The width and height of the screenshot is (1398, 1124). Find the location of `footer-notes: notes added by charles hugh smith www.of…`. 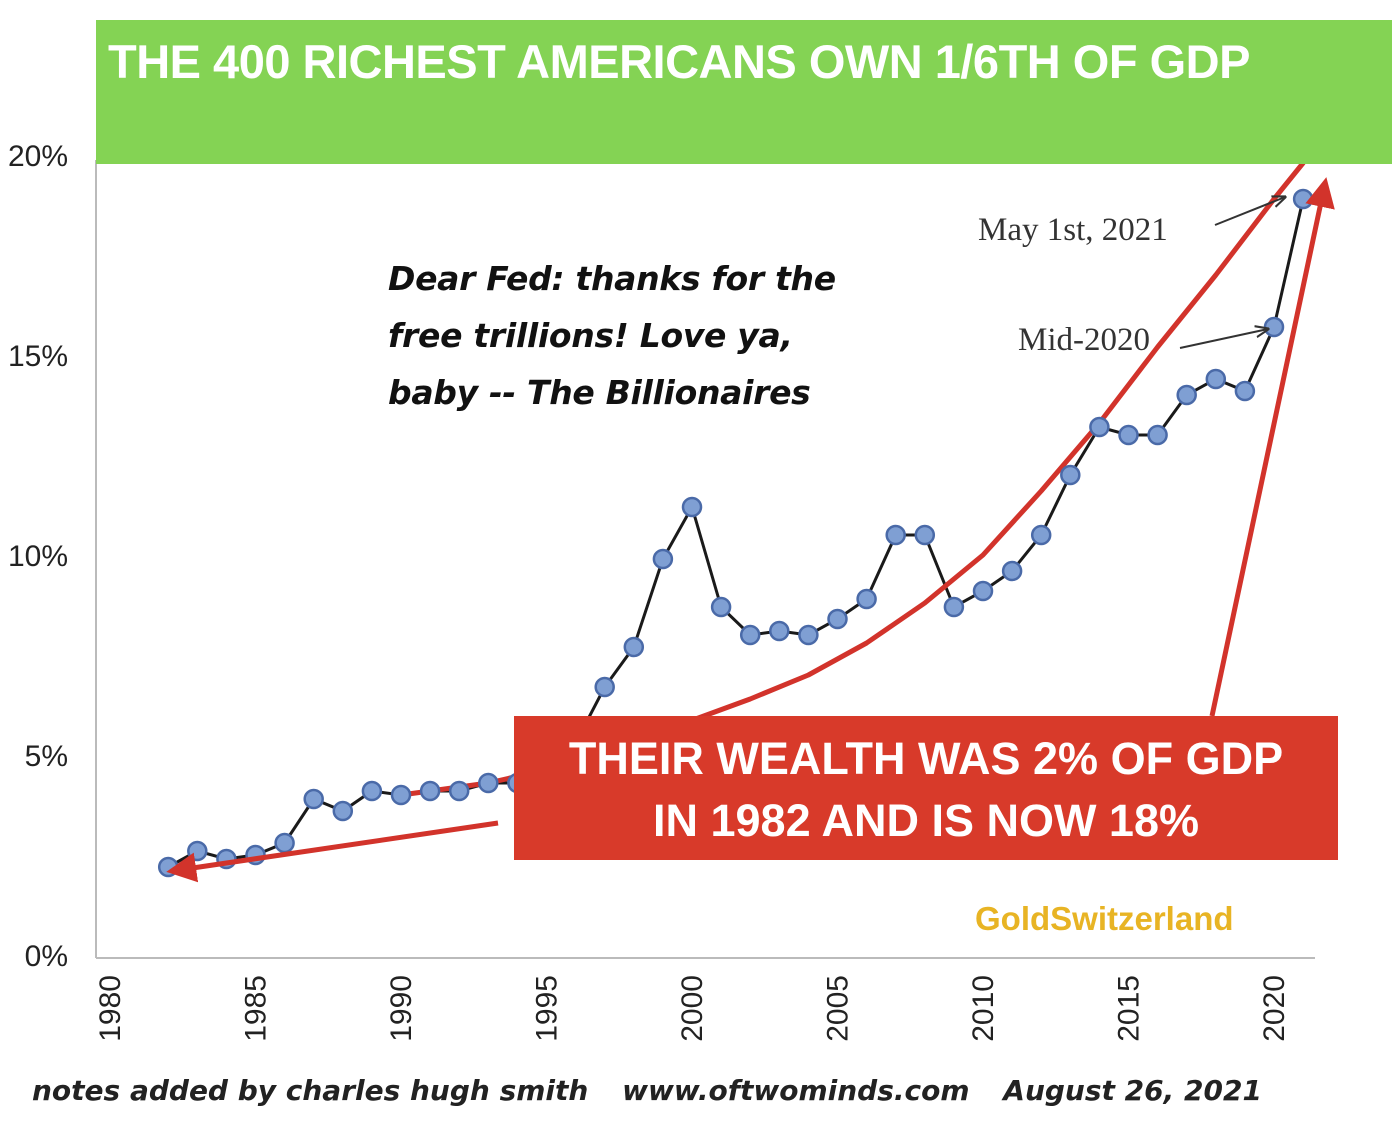

footer-notes: notes added by charles hugh smith www.of… is located at coordinates (659, 1090).